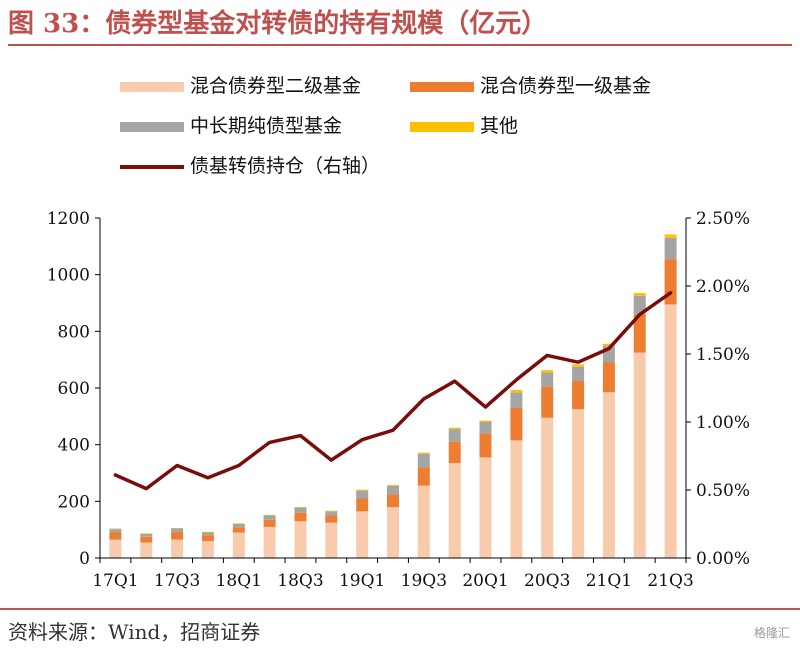 The width and height of the screenshot is (800, 654). I want to click on footer-divider, so click(400, 609).